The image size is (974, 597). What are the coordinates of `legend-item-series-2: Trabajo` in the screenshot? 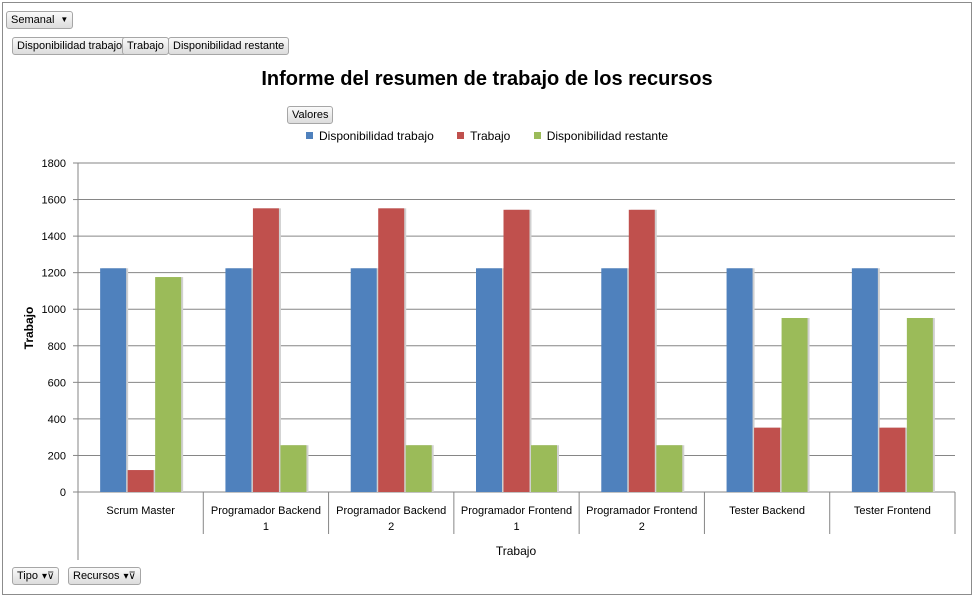 It's located at (483, 136).